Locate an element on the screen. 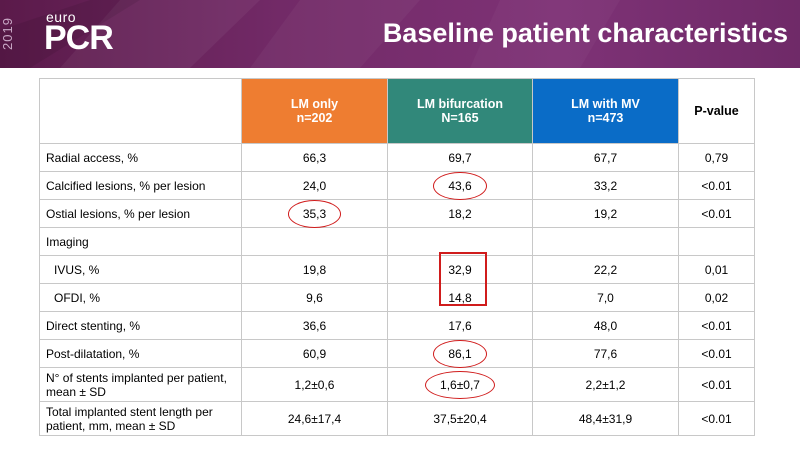  table-row: Post-dilatation, % 60,9 86,1 77,6 <0.01 is located at coordinates (397, 353).